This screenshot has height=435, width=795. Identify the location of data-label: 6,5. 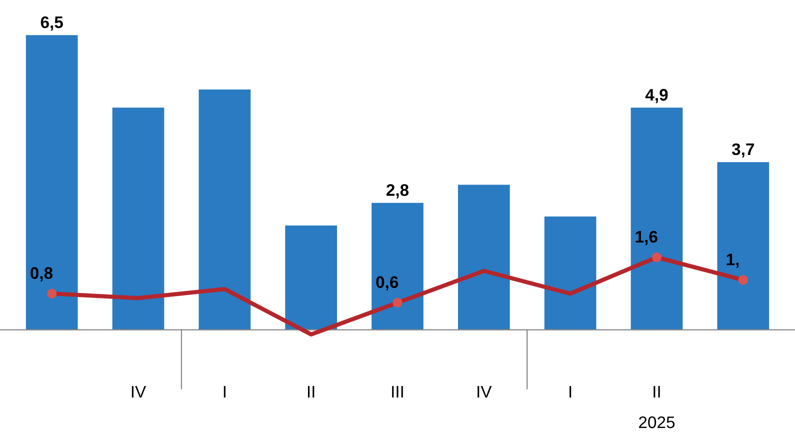
(51, 23).